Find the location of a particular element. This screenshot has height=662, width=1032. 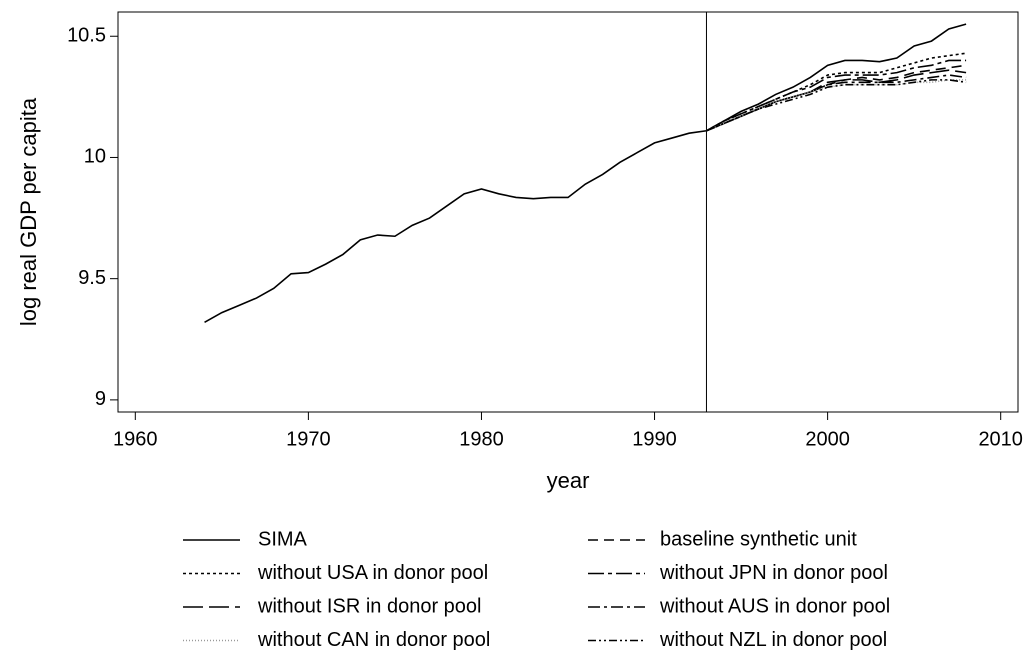

x-tick-label: 2010 is located at coordinates (1000, 439).